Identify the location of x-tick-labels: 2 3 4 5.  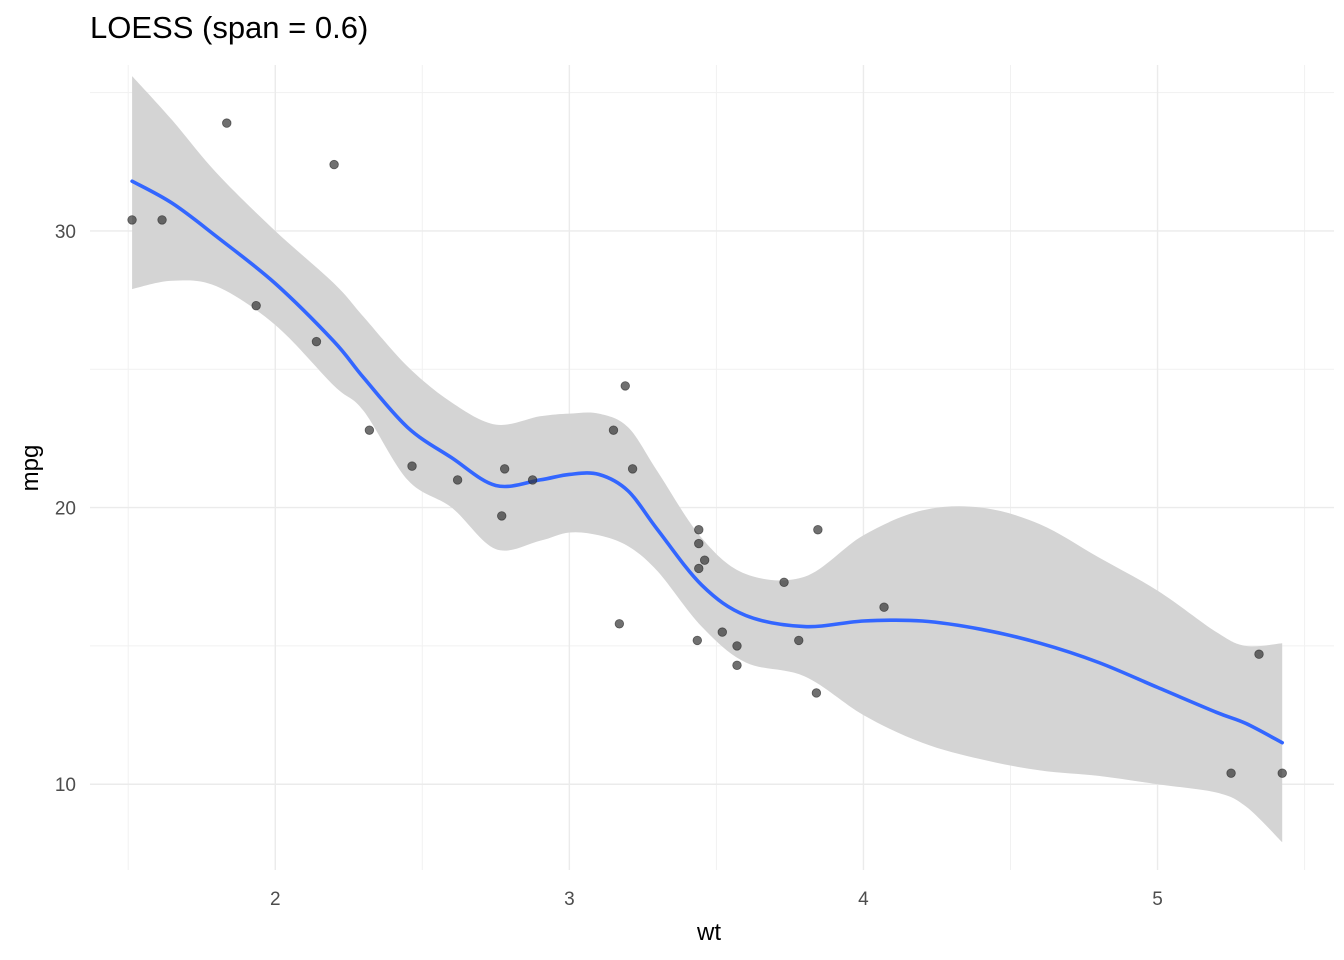
(716, 899).